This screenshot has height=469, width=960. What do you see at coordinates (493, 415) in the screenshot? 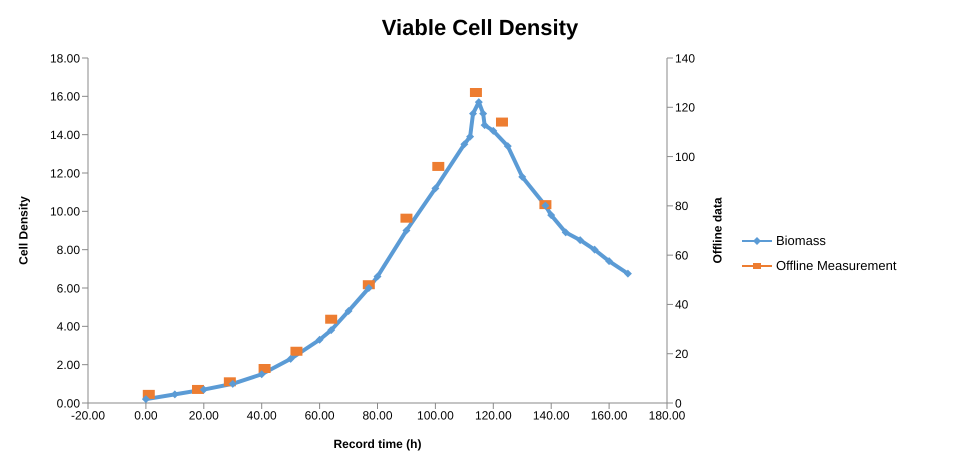
I see `x-tick-label: 120.00` at bounding box center [493, 415].